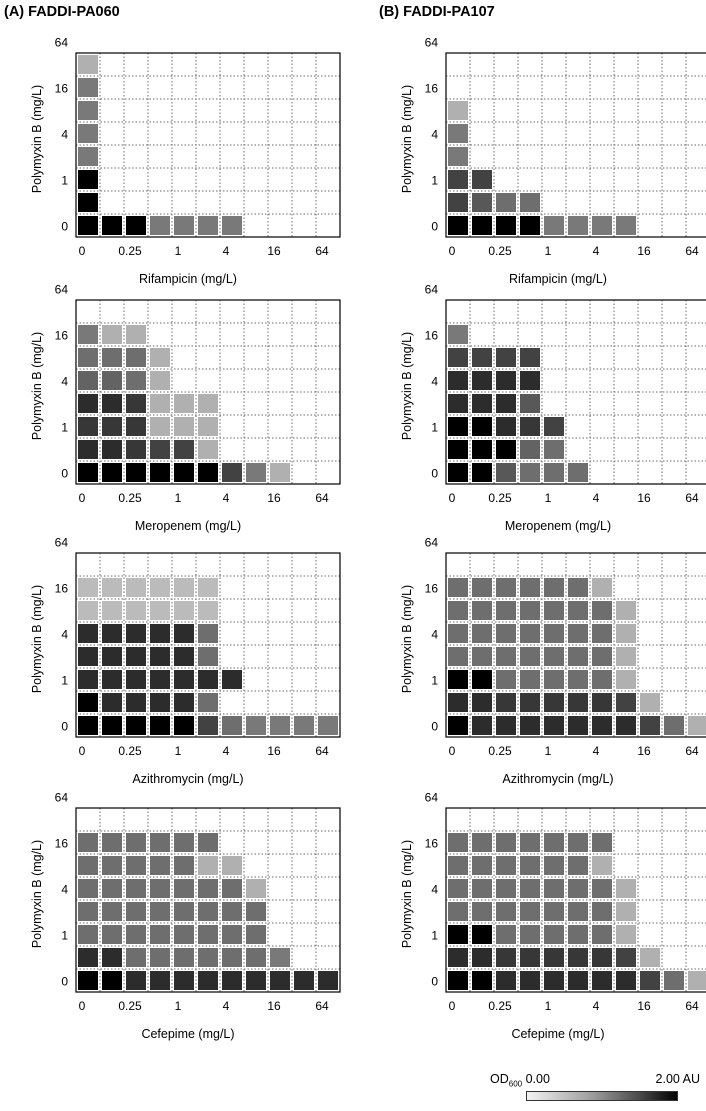 The image size is (706, 1111). What do you see at coordinates (82, 498) in the screenshot?
I see `x-tick-label: 0` at bounding box center [82, 498].